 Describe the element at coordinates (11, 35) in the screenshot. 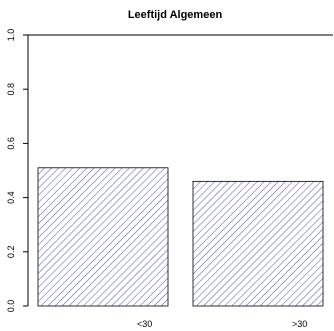

I see `y-tick-label: 1.0` at that location.